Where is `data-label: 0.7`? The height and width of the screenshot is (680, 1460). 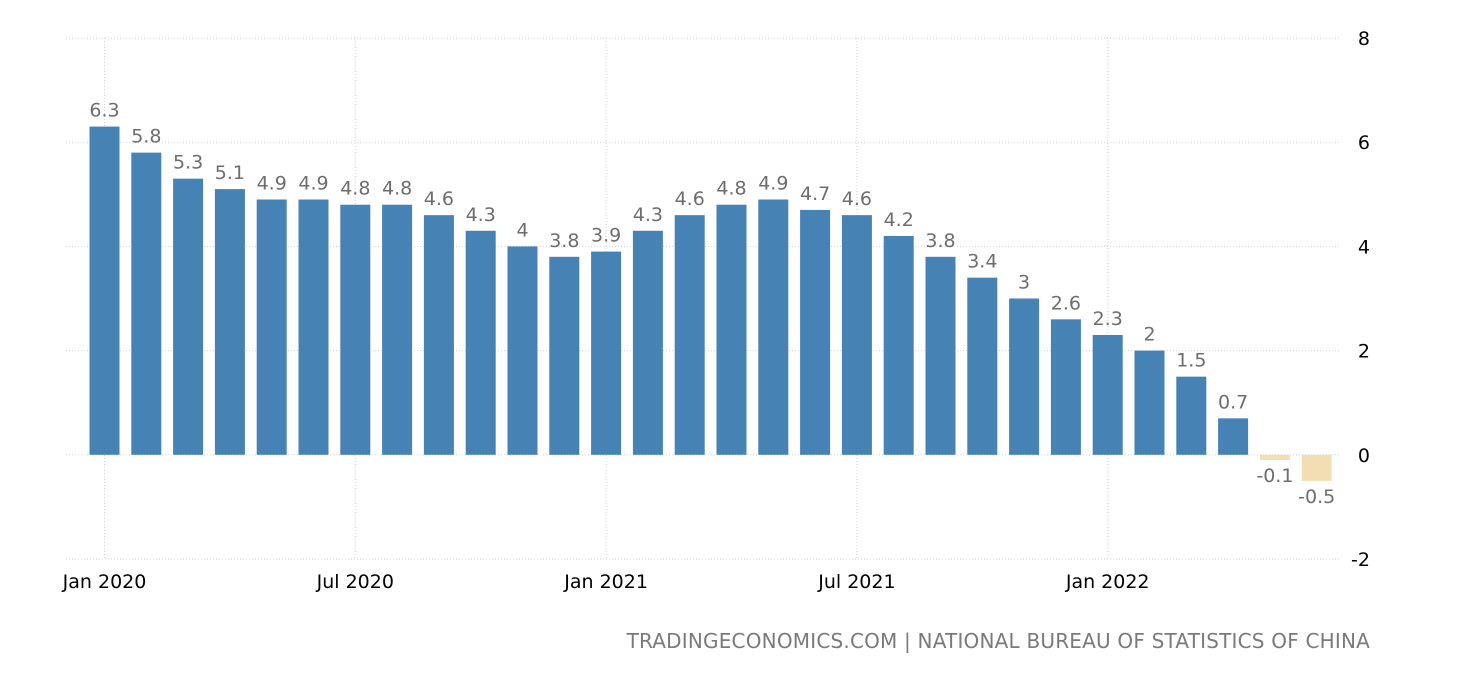 data-label: 0.7 is located at coordinates (1233, 402).